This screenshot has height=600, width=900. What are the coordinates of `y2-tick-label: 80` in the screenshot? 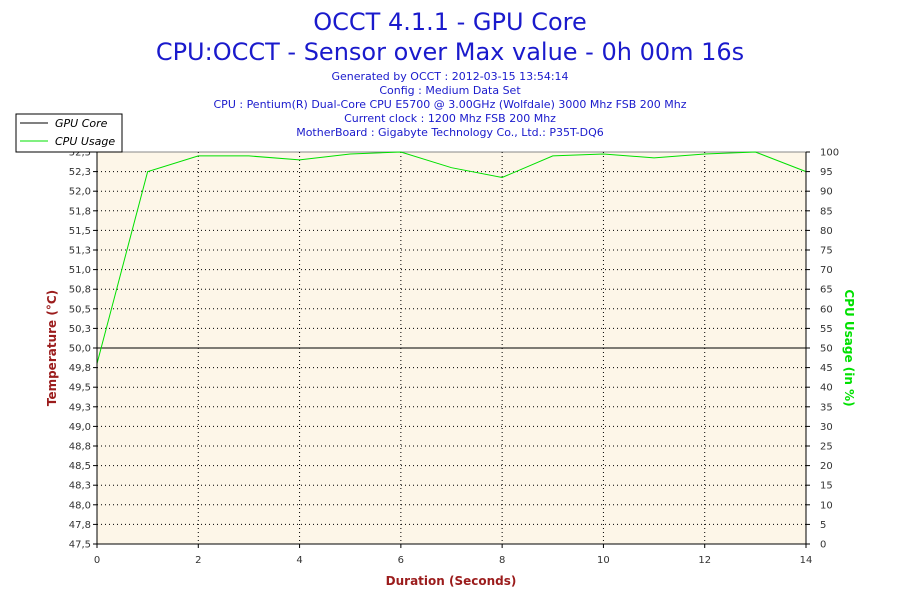 It's located at (826, 231).